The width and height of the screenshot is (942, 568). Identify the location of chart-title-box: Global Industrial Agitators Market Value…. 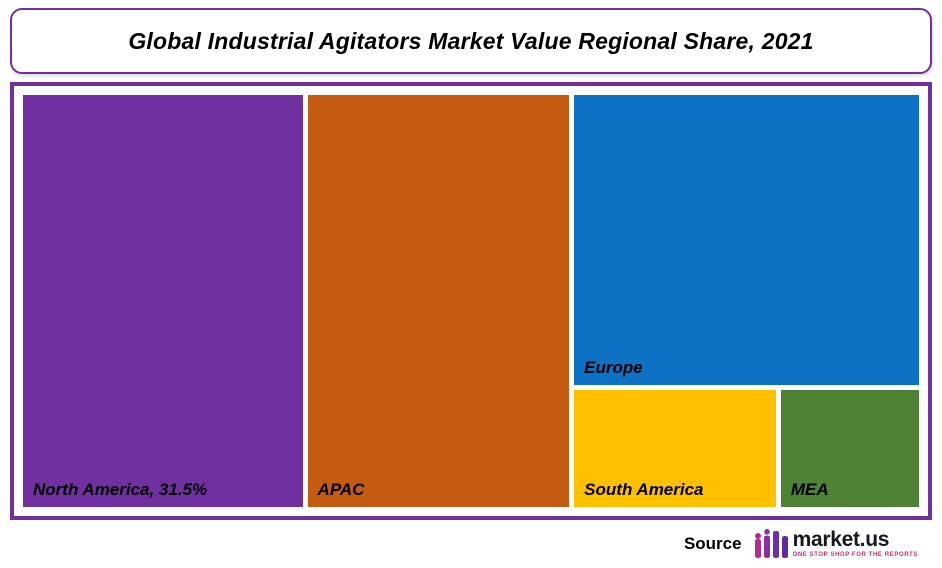
(471, 41).